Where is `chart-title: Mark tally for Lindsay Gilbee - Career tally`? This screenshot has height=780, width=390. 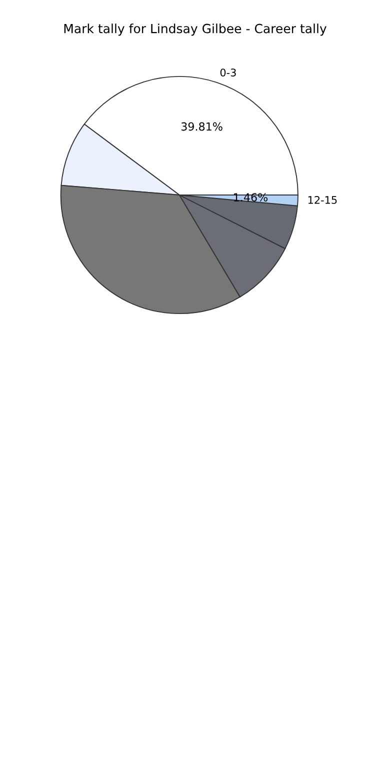 chart-title: Mark tally for Lindsay Gilbee - Career tally is located at coordinates (195, 30).